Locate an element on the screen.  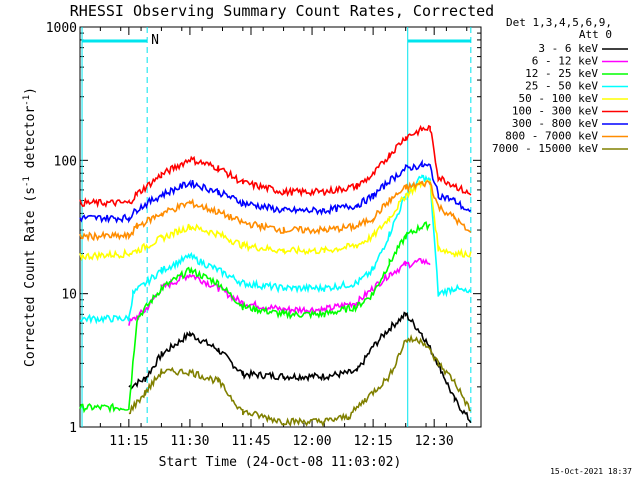
x-tick-label: 12:15 is located at coordinates (373, 441).